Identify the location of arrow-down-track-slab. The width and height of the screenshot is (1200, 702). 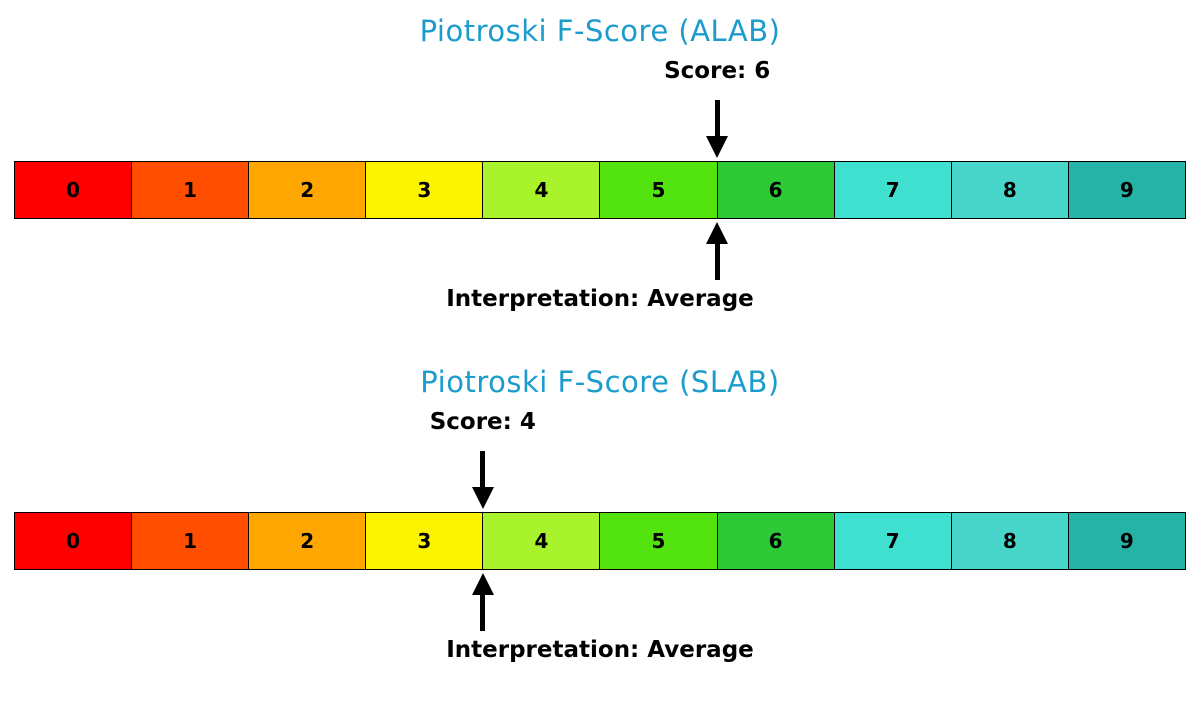
(600, 480).